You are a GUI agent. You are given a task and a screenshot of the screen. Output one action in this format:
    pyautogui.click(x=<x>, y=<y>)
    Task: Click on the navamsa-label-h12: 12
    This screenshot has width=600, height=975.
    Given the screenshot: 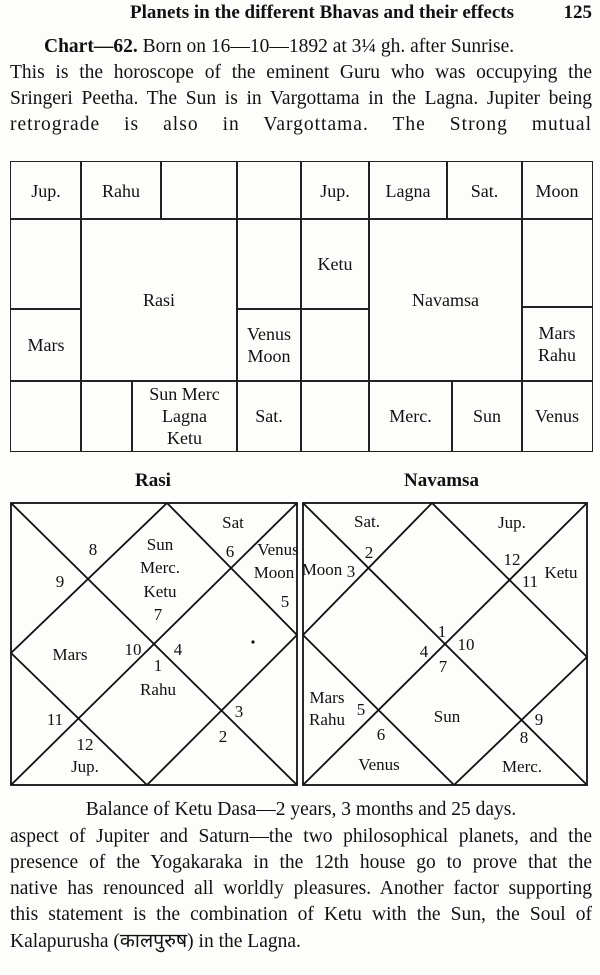 What is the action you would take?
    pyautogui.click(x=512, y=559)
    